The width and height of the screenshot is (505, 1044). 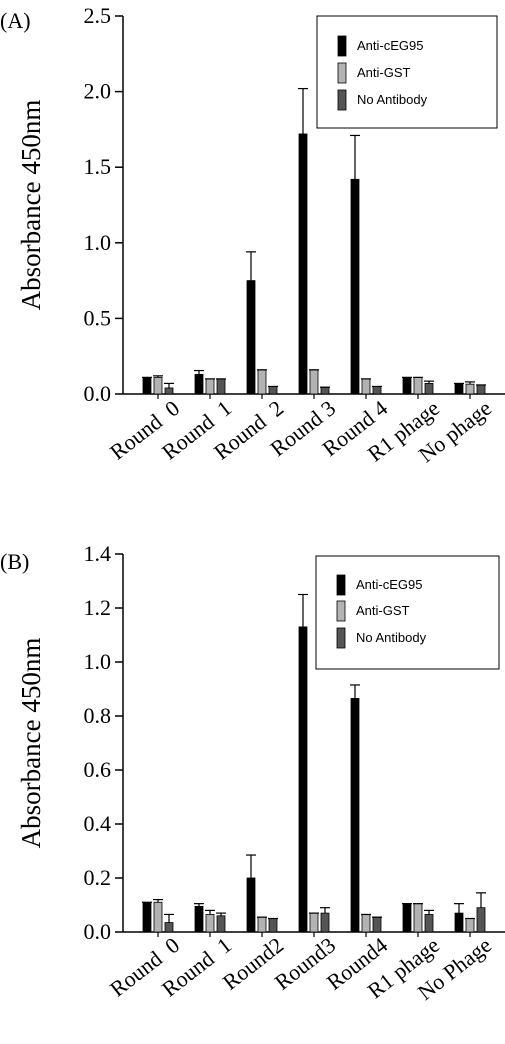 I want to click on panel-b-y-tick-label: 0.2, so click(x=98, y=877).